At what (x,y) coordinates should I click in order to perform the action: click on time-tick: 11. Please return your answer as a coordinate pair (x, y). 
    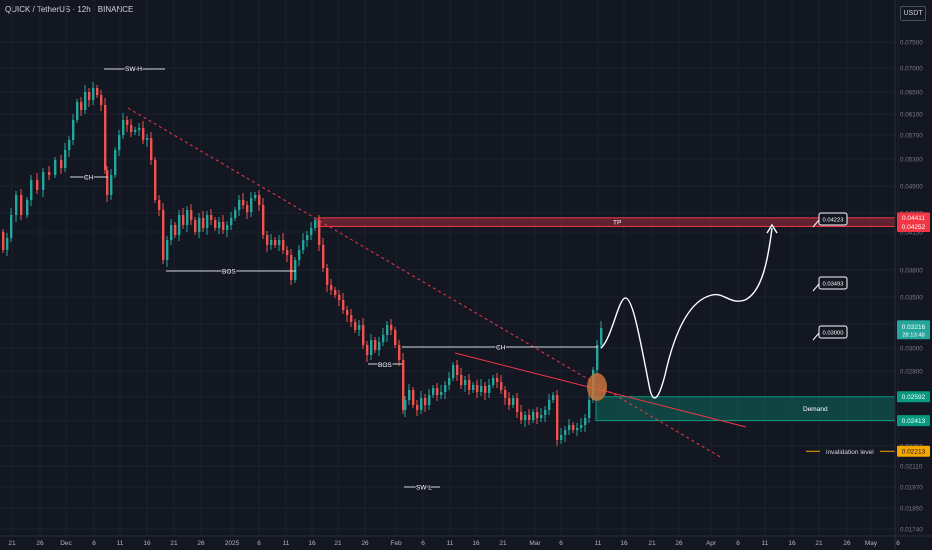
    Looking at the image, I should click on (120, 543).